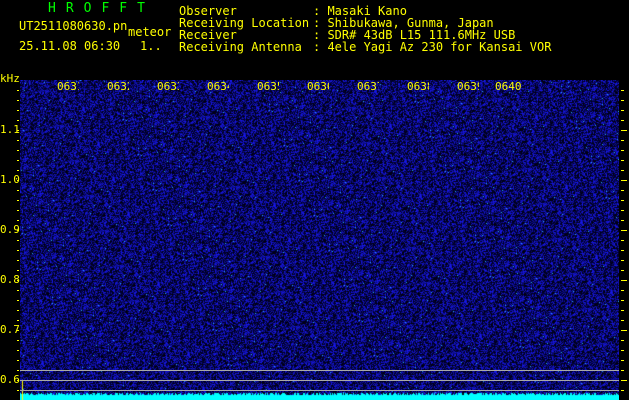  Describe the element at coordinates (73, 26) in the screenshot. I see `file-name: UT2511080630.pn` at that location.